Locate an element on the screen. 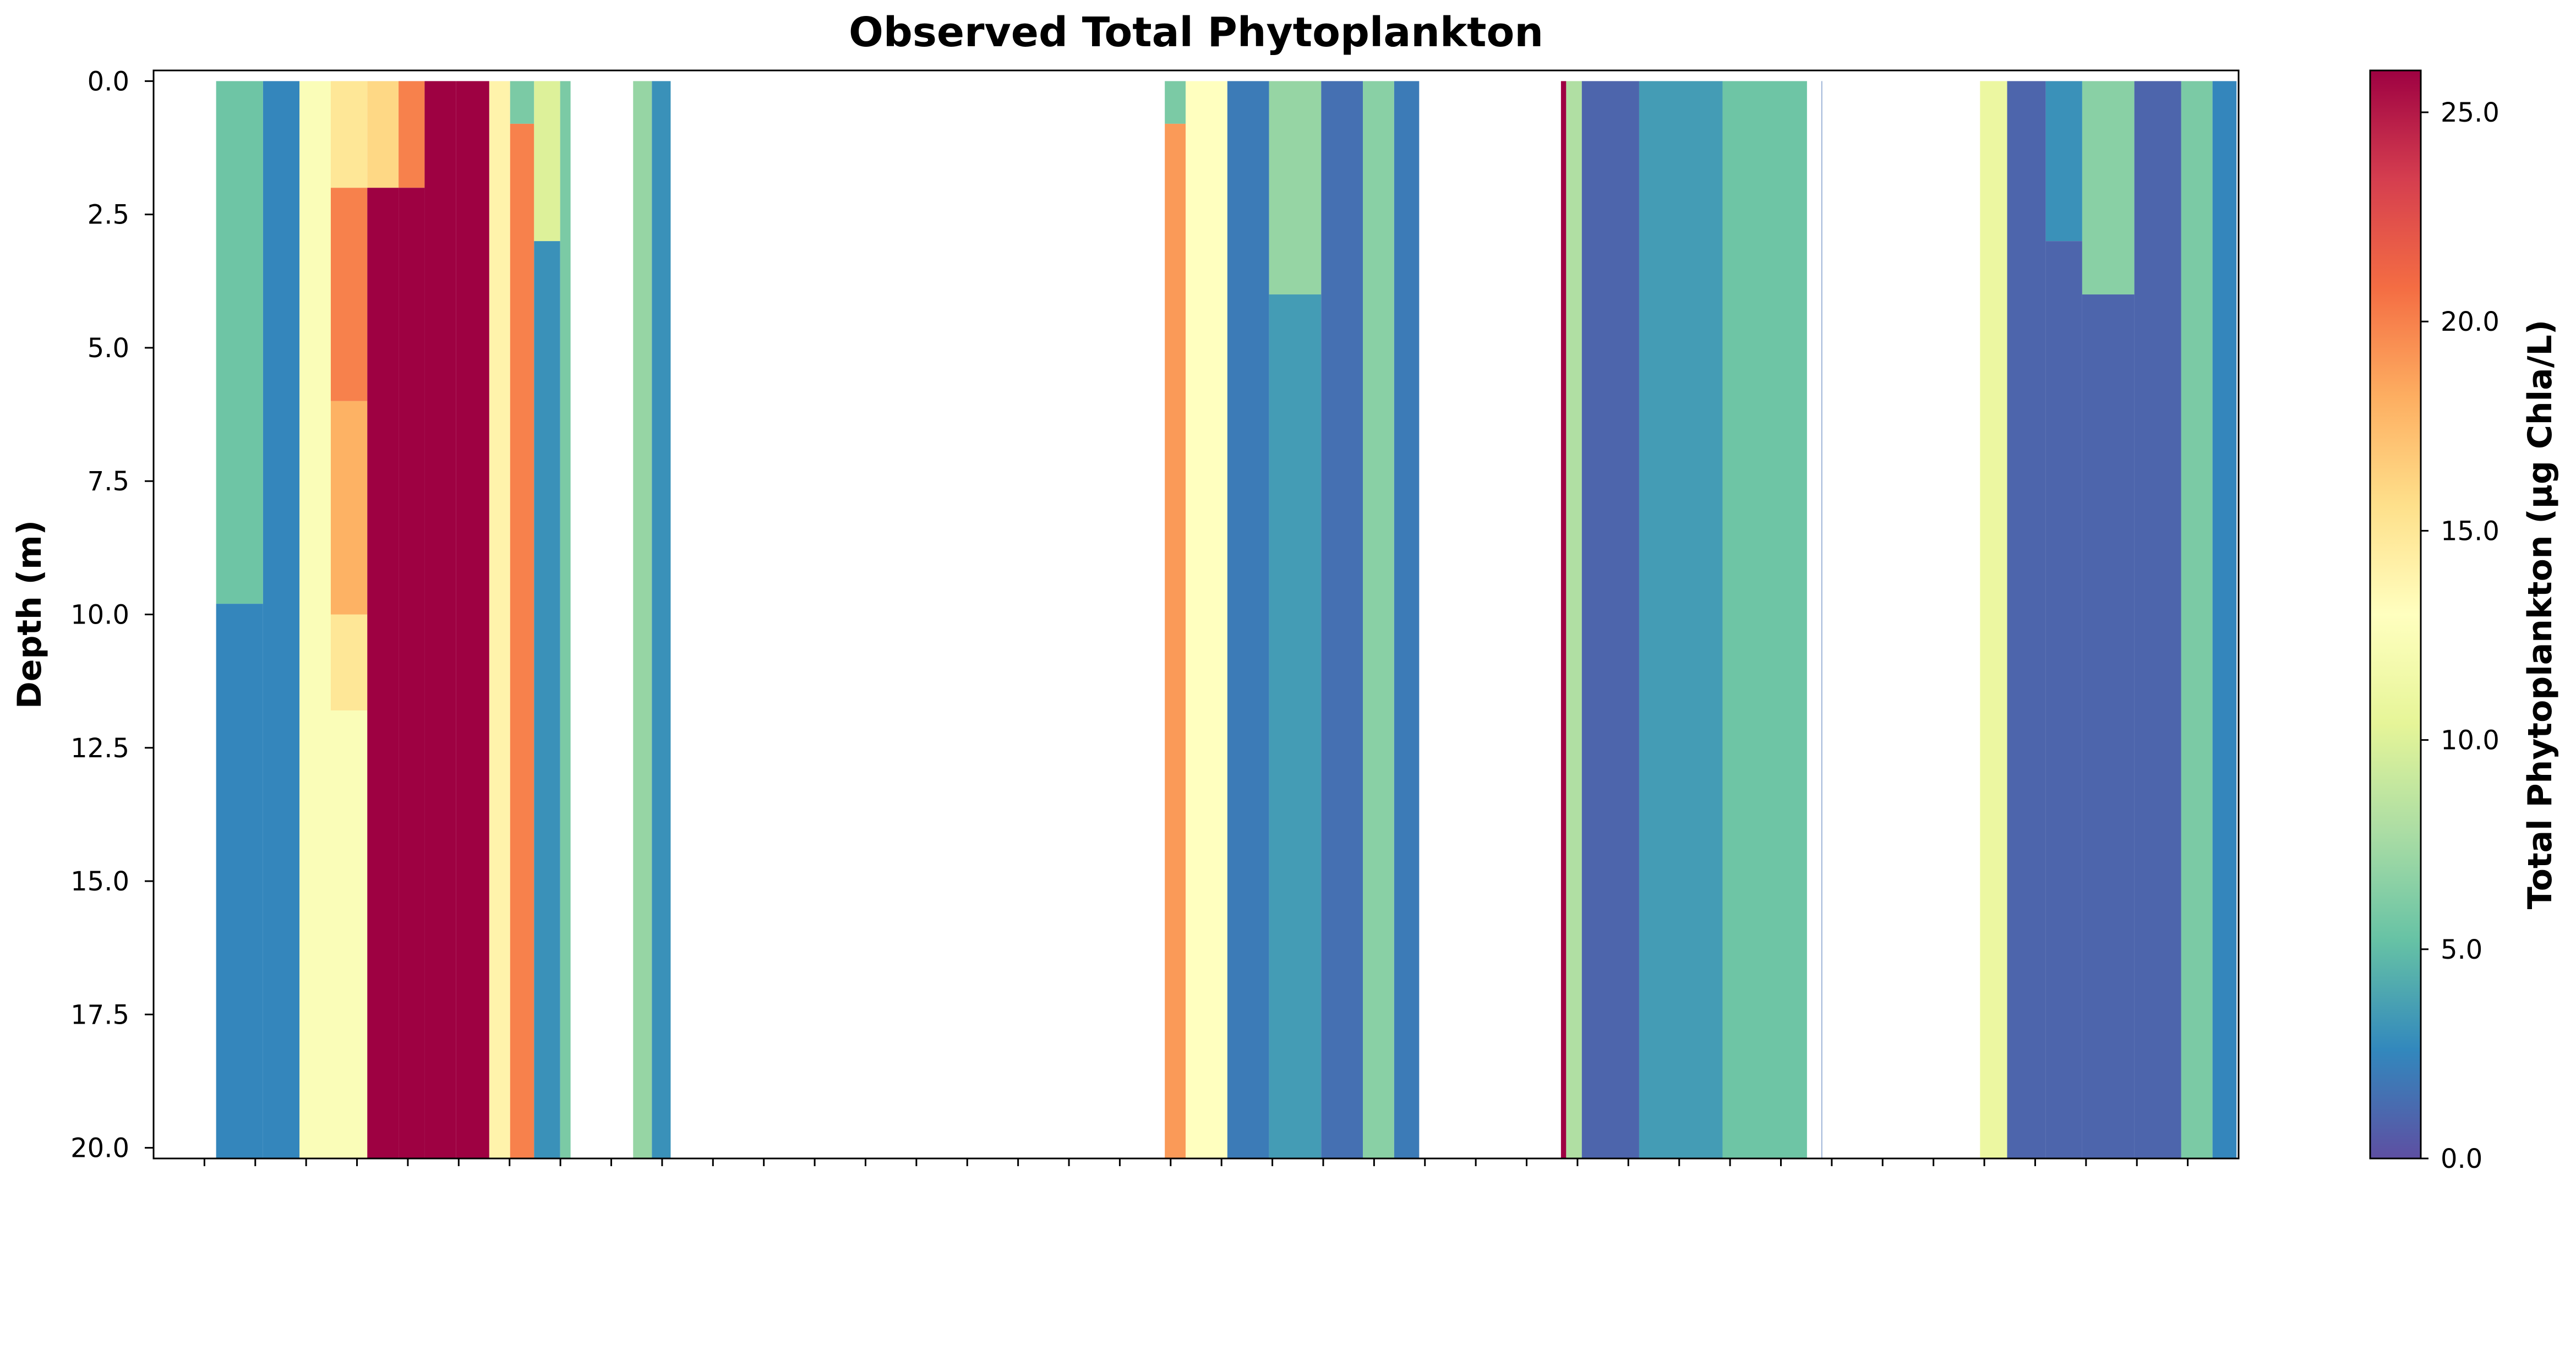  colorbar-tick-label: 5.0 is located at coordinates (2462, 949).